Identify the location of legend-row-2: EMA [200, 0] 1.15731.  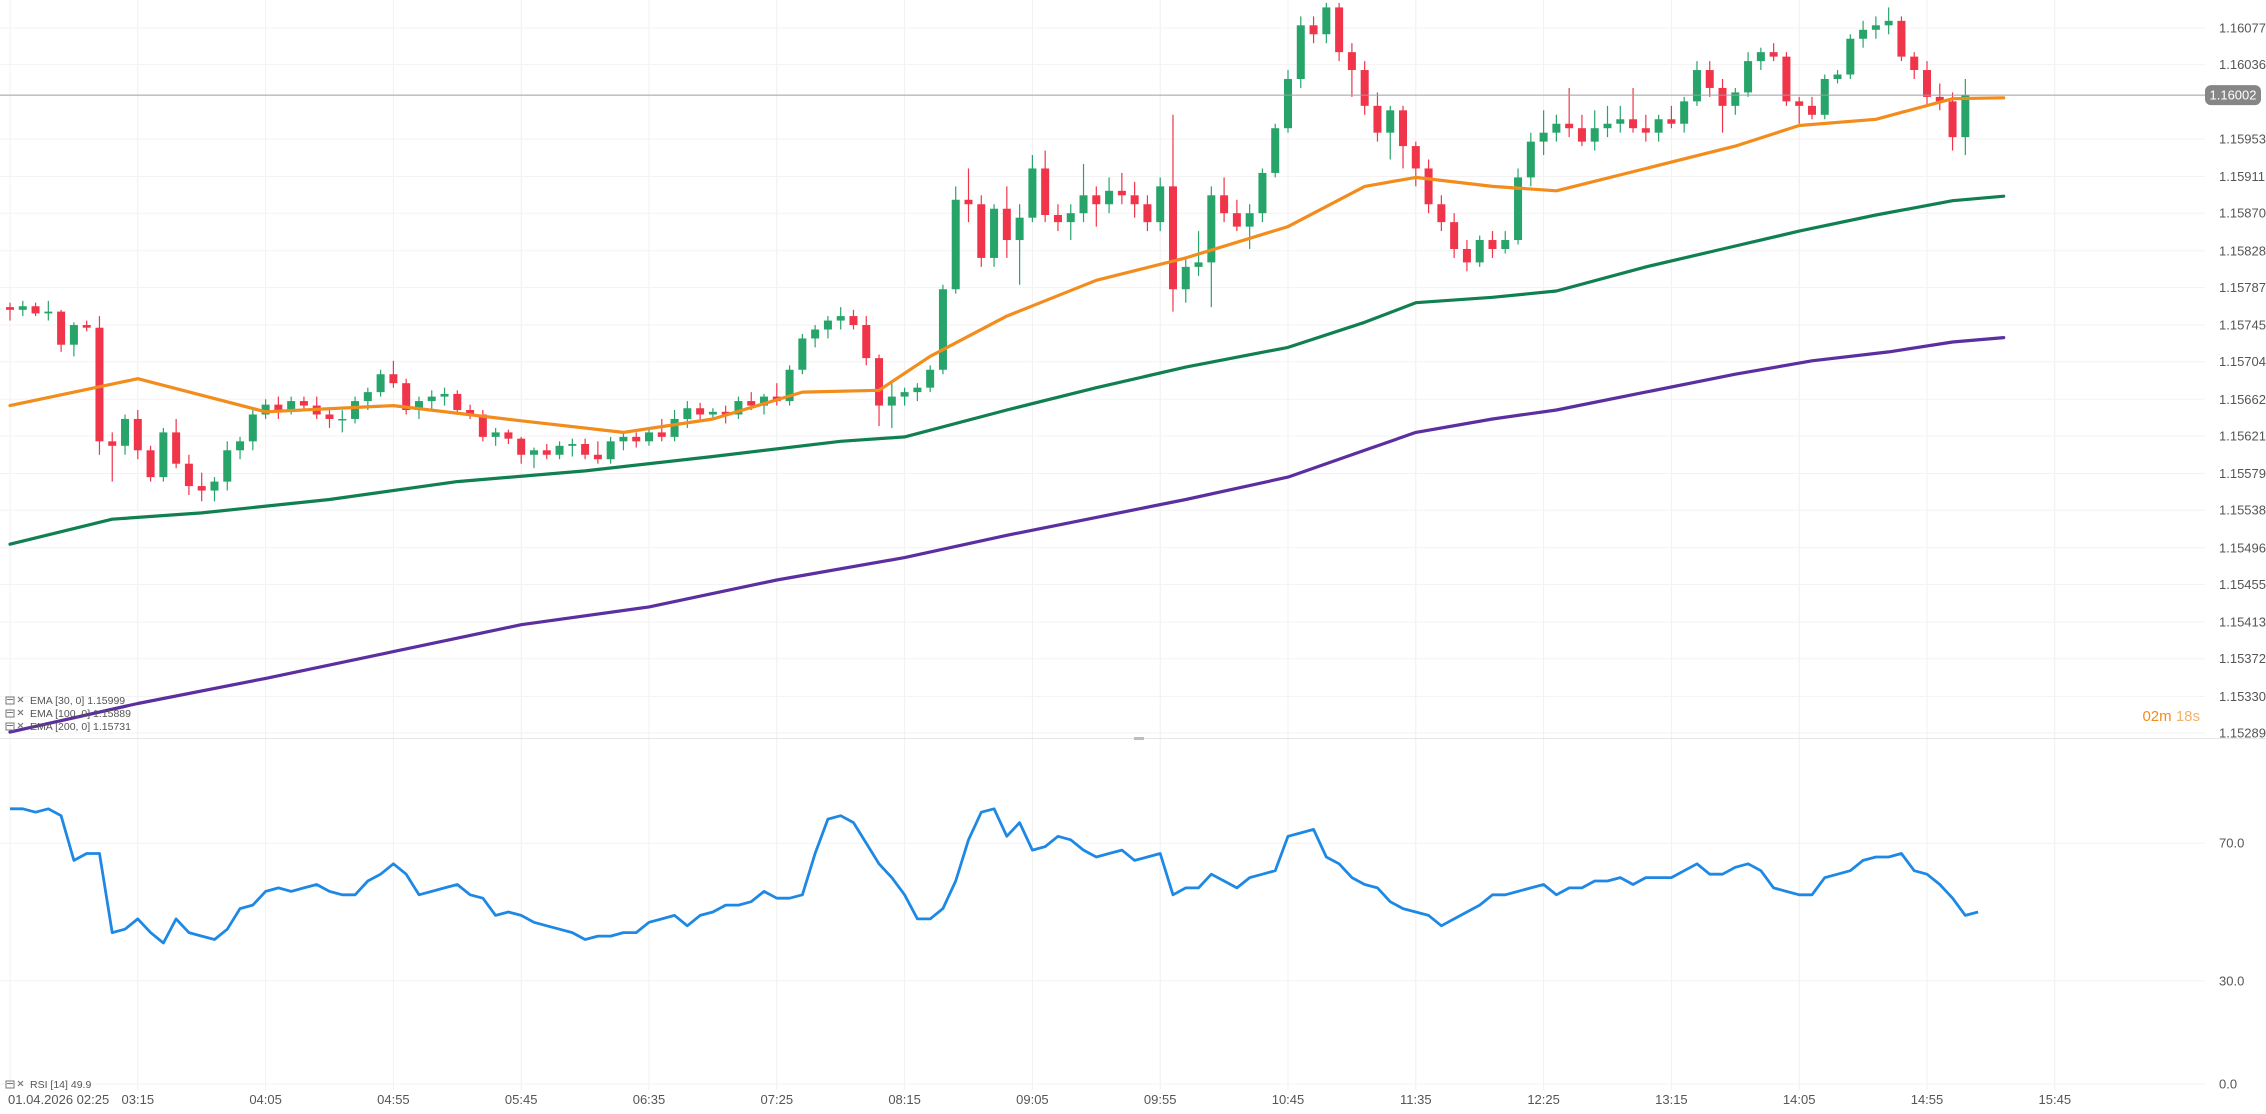
(68, 727).